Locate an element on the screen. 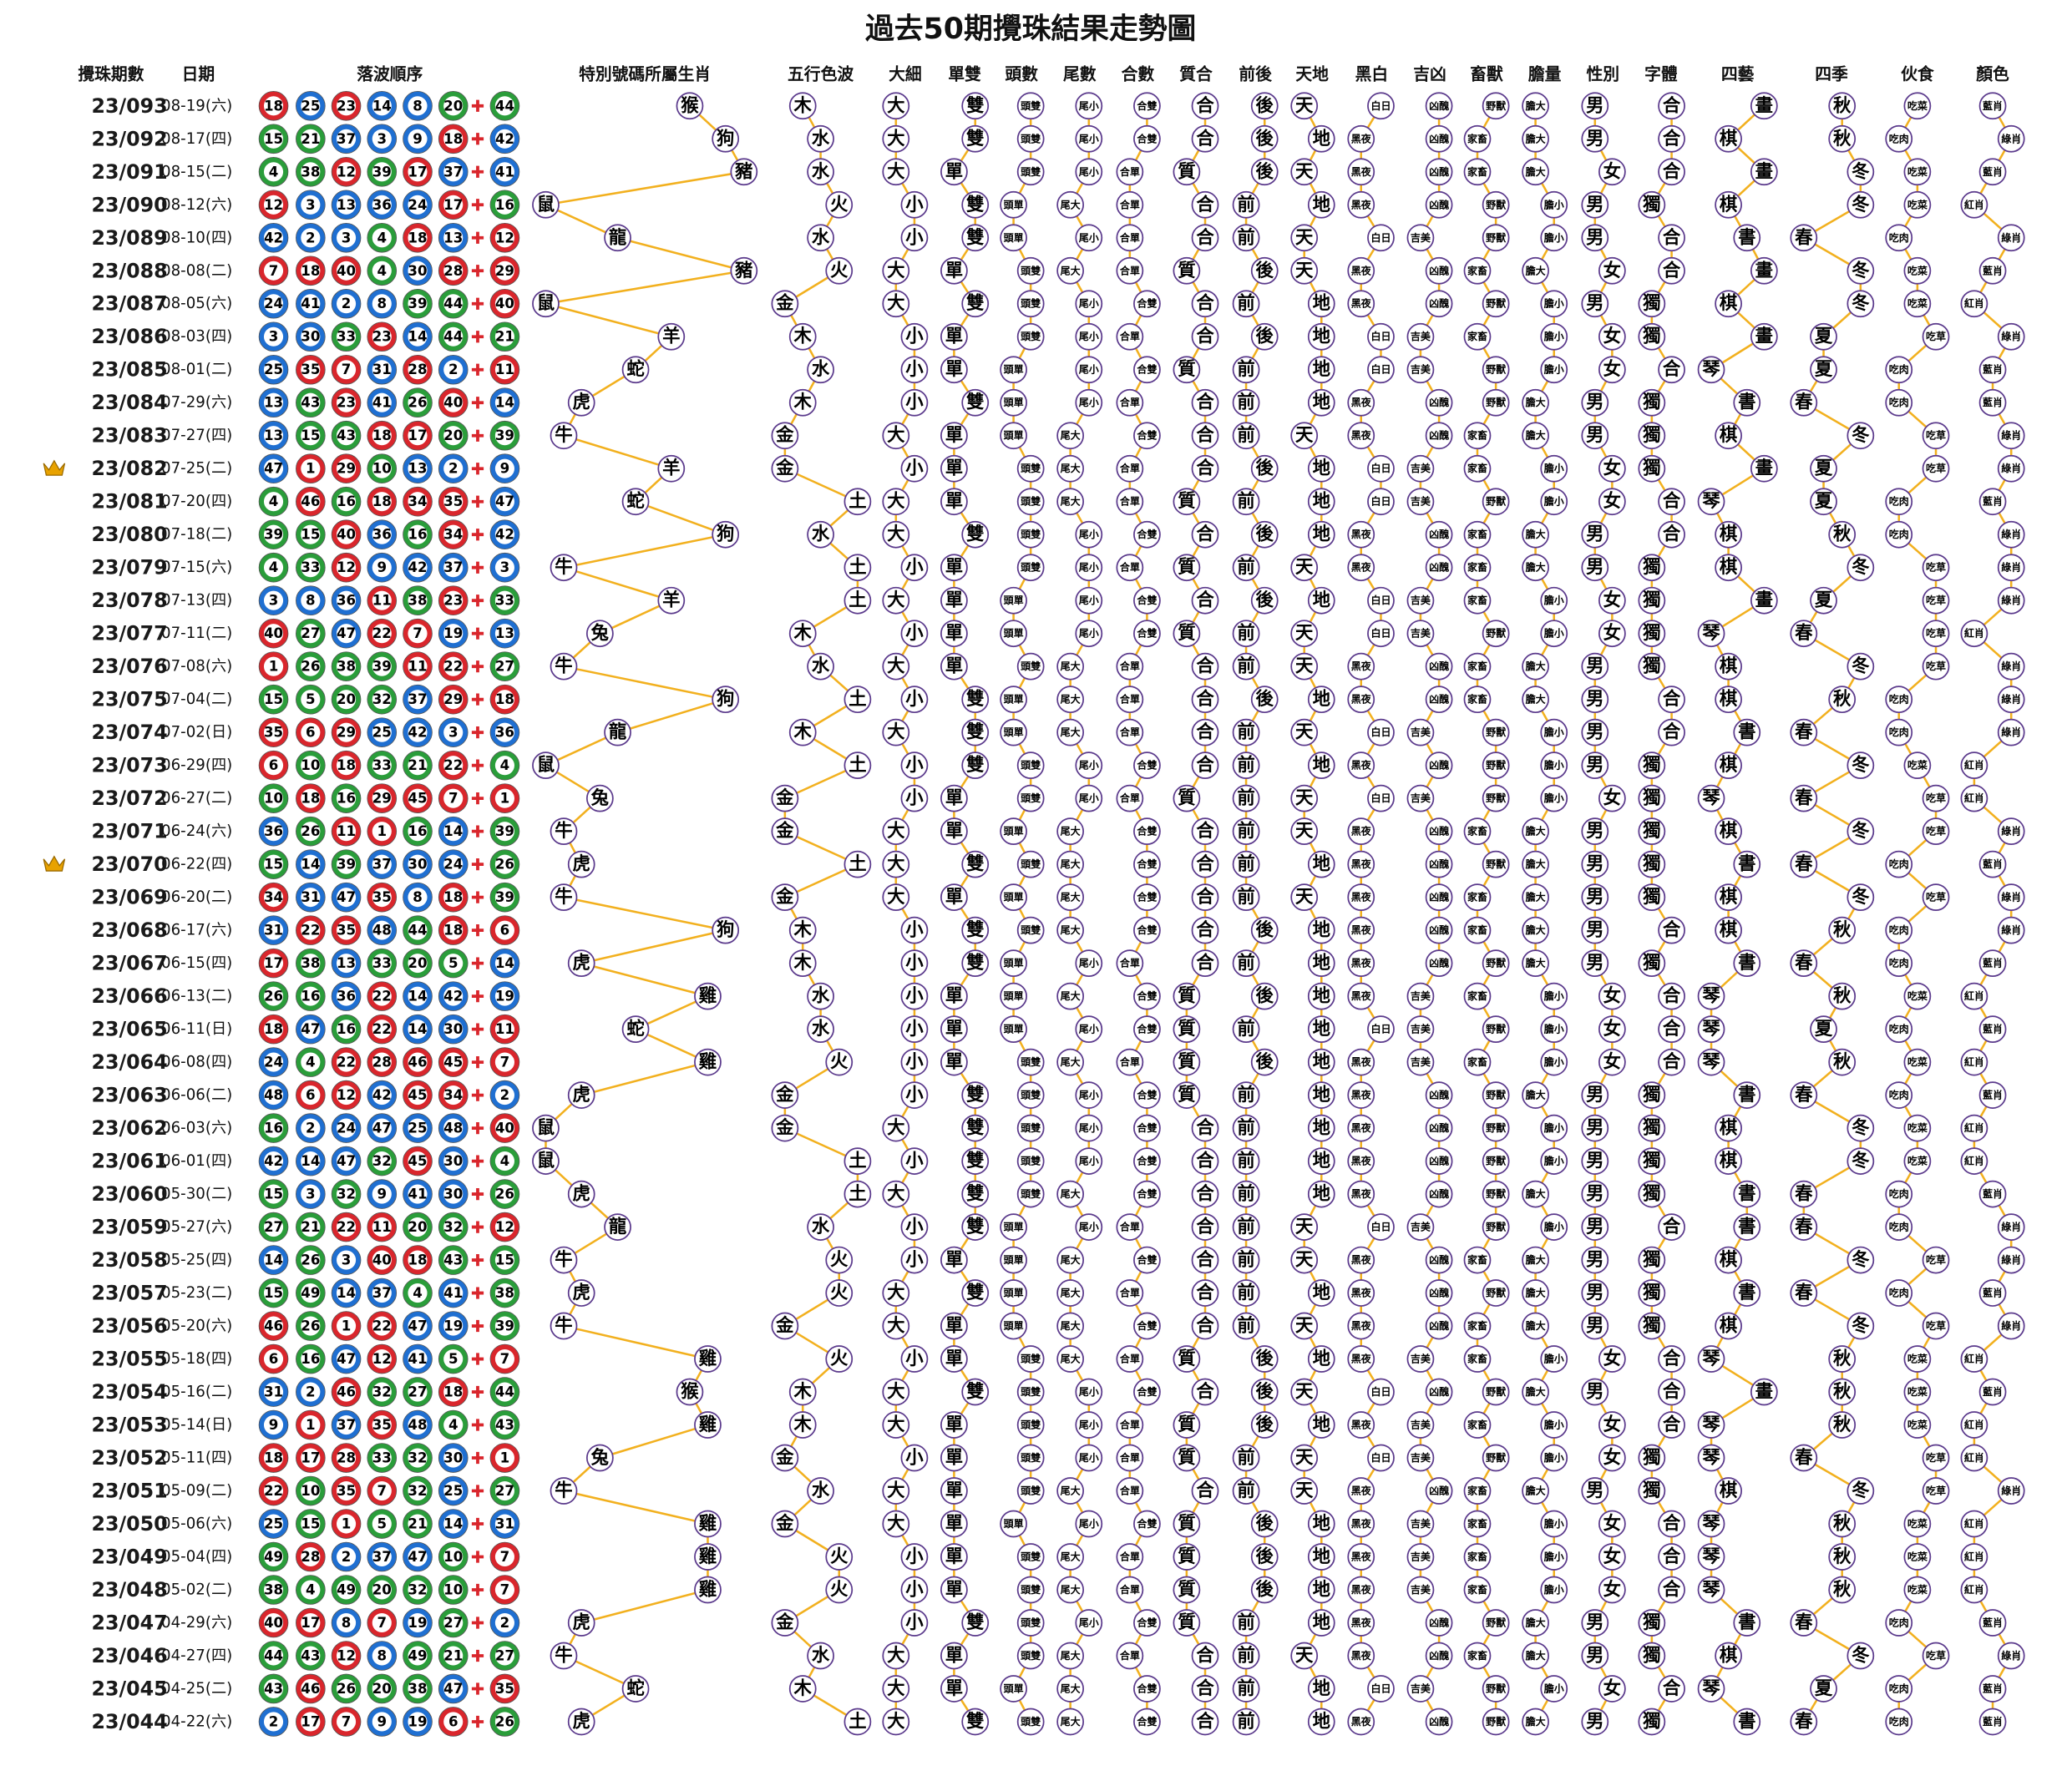 The width and height of the screenshot is (2072, 1776). ball-number: 10 is located at coordinates (453, 1557).